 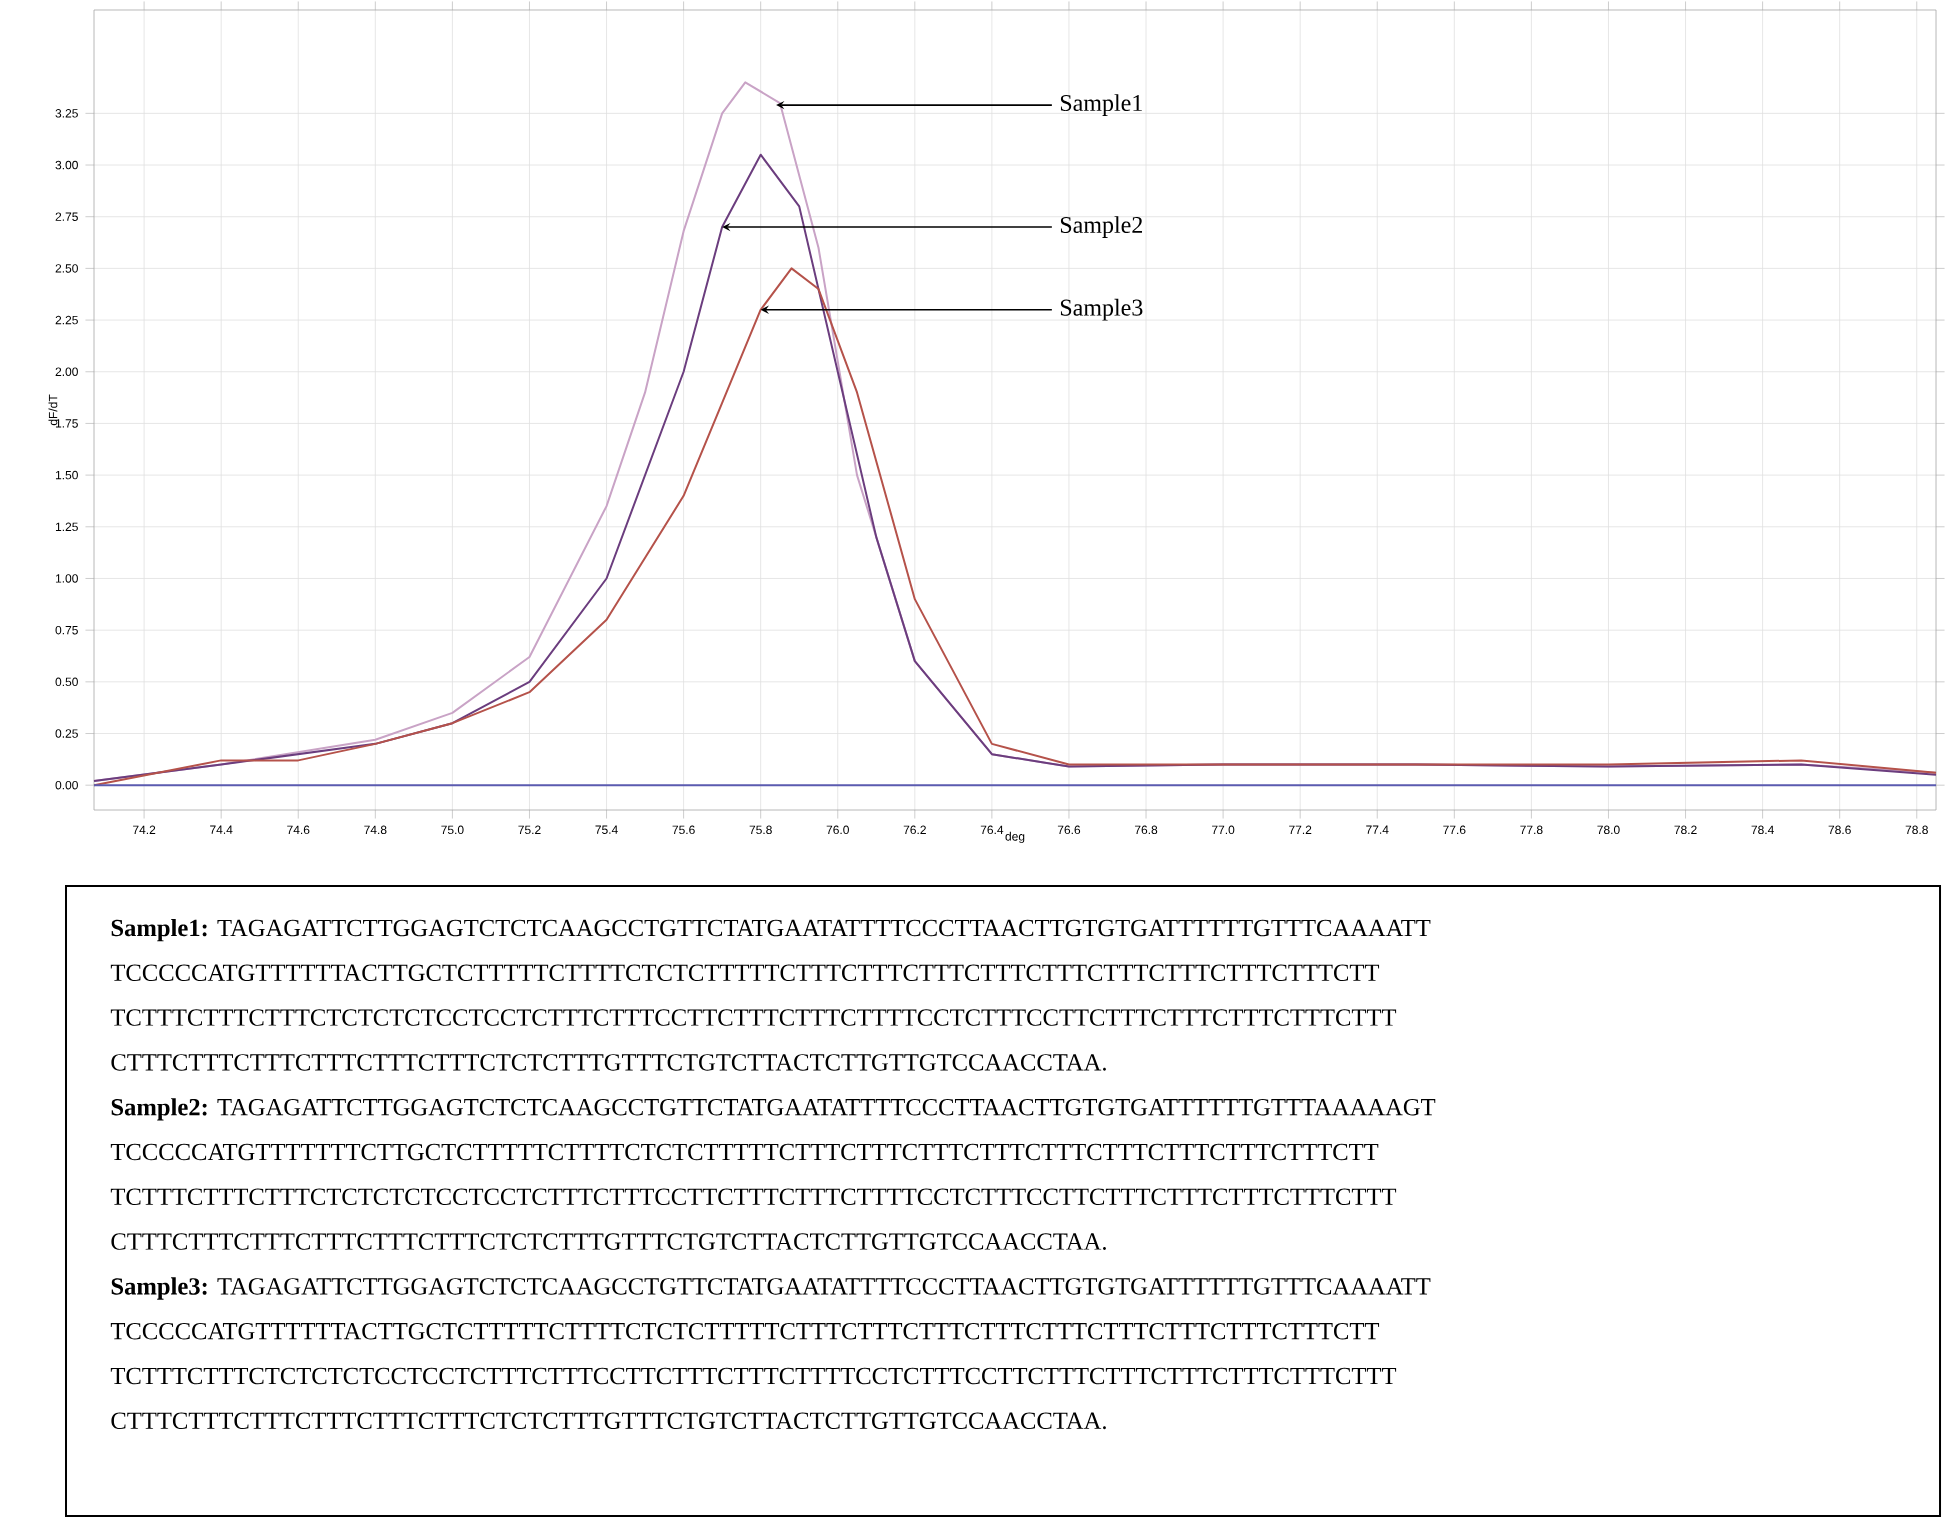 What do you see at coordinates (1101, 105) in the screenshot?
I see `annotation: Sample1` at bounding box center [1101, 105].